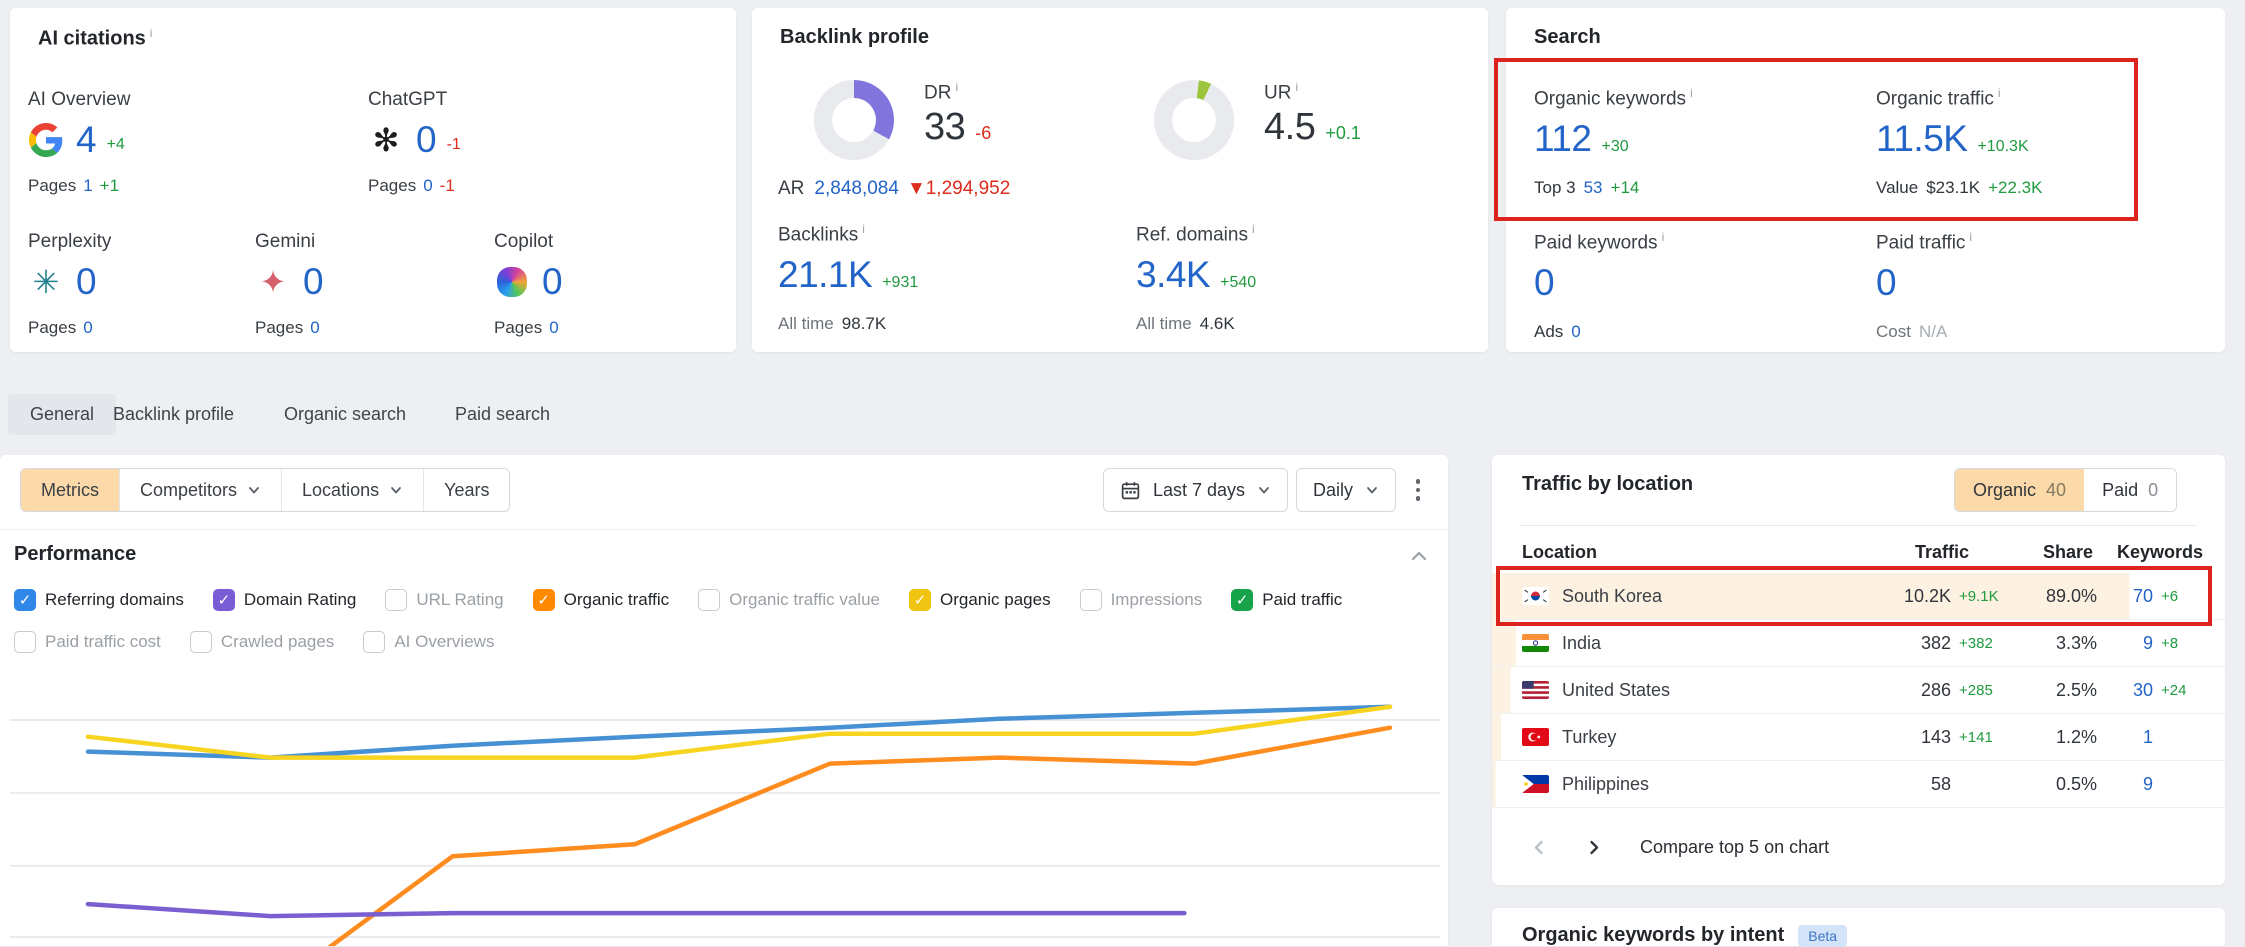  I want to click on traffic-delta: +9.1K, so click(1979, 596).